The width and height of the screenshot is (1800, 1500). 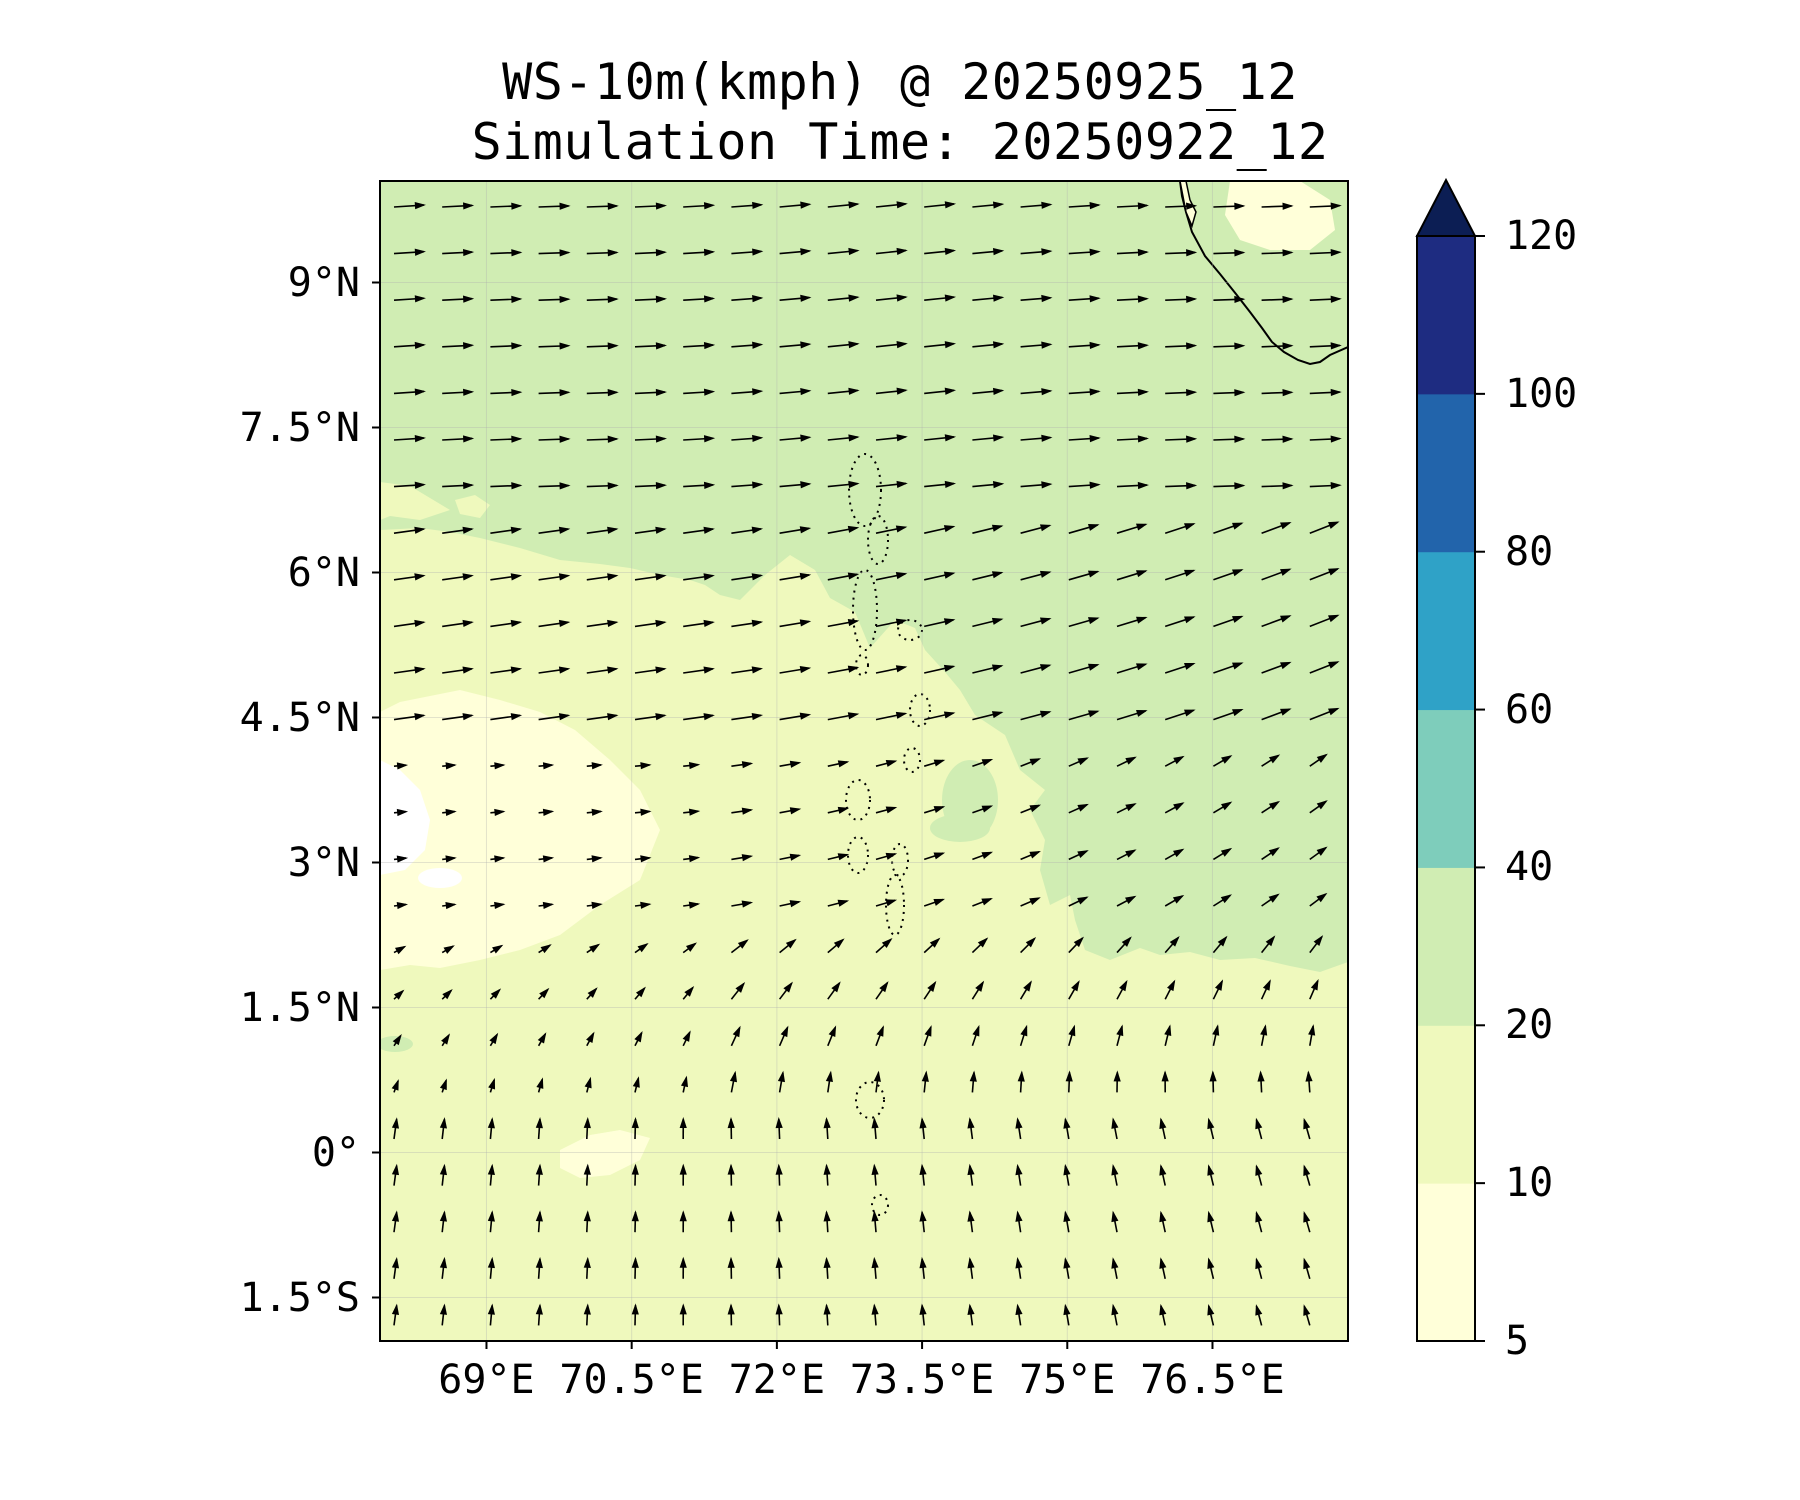 What do you see at coordinates (472, 506) in the screenshot?
I see `wind-field-10-20-patch` at bounding box center [472, 506].